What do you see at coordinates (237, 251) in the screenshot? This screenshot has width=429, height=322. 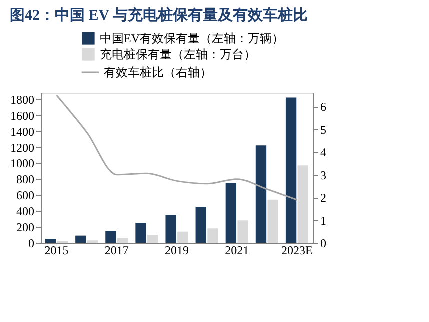 I see `x-tick-label: 2021` at bounding box center [237, 251].